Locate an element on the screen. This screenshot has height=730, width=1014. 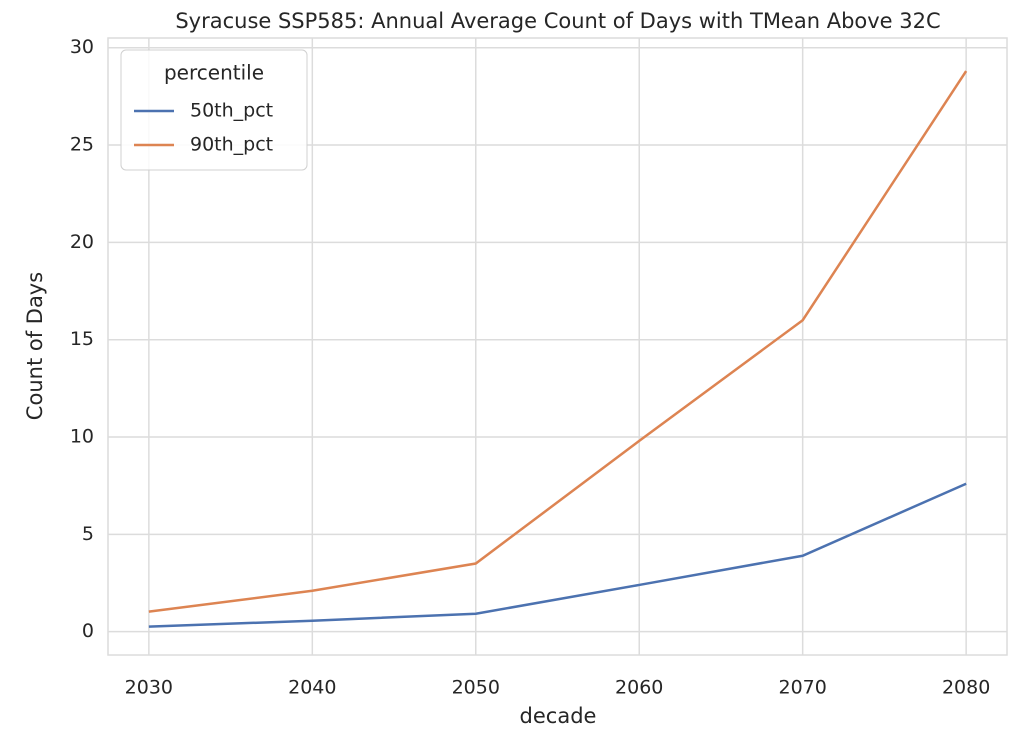
legend-label: 50th_pct is located at coordinates (231, 111).